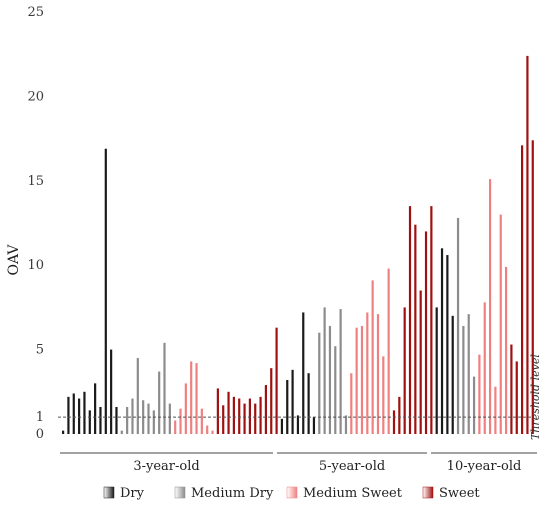 This screenshot has width=550, height=513. What do you see at coordinates (14, 260) in the screenshot?
I see `y-axis-title: OAV` at bounding box center [14, 260].